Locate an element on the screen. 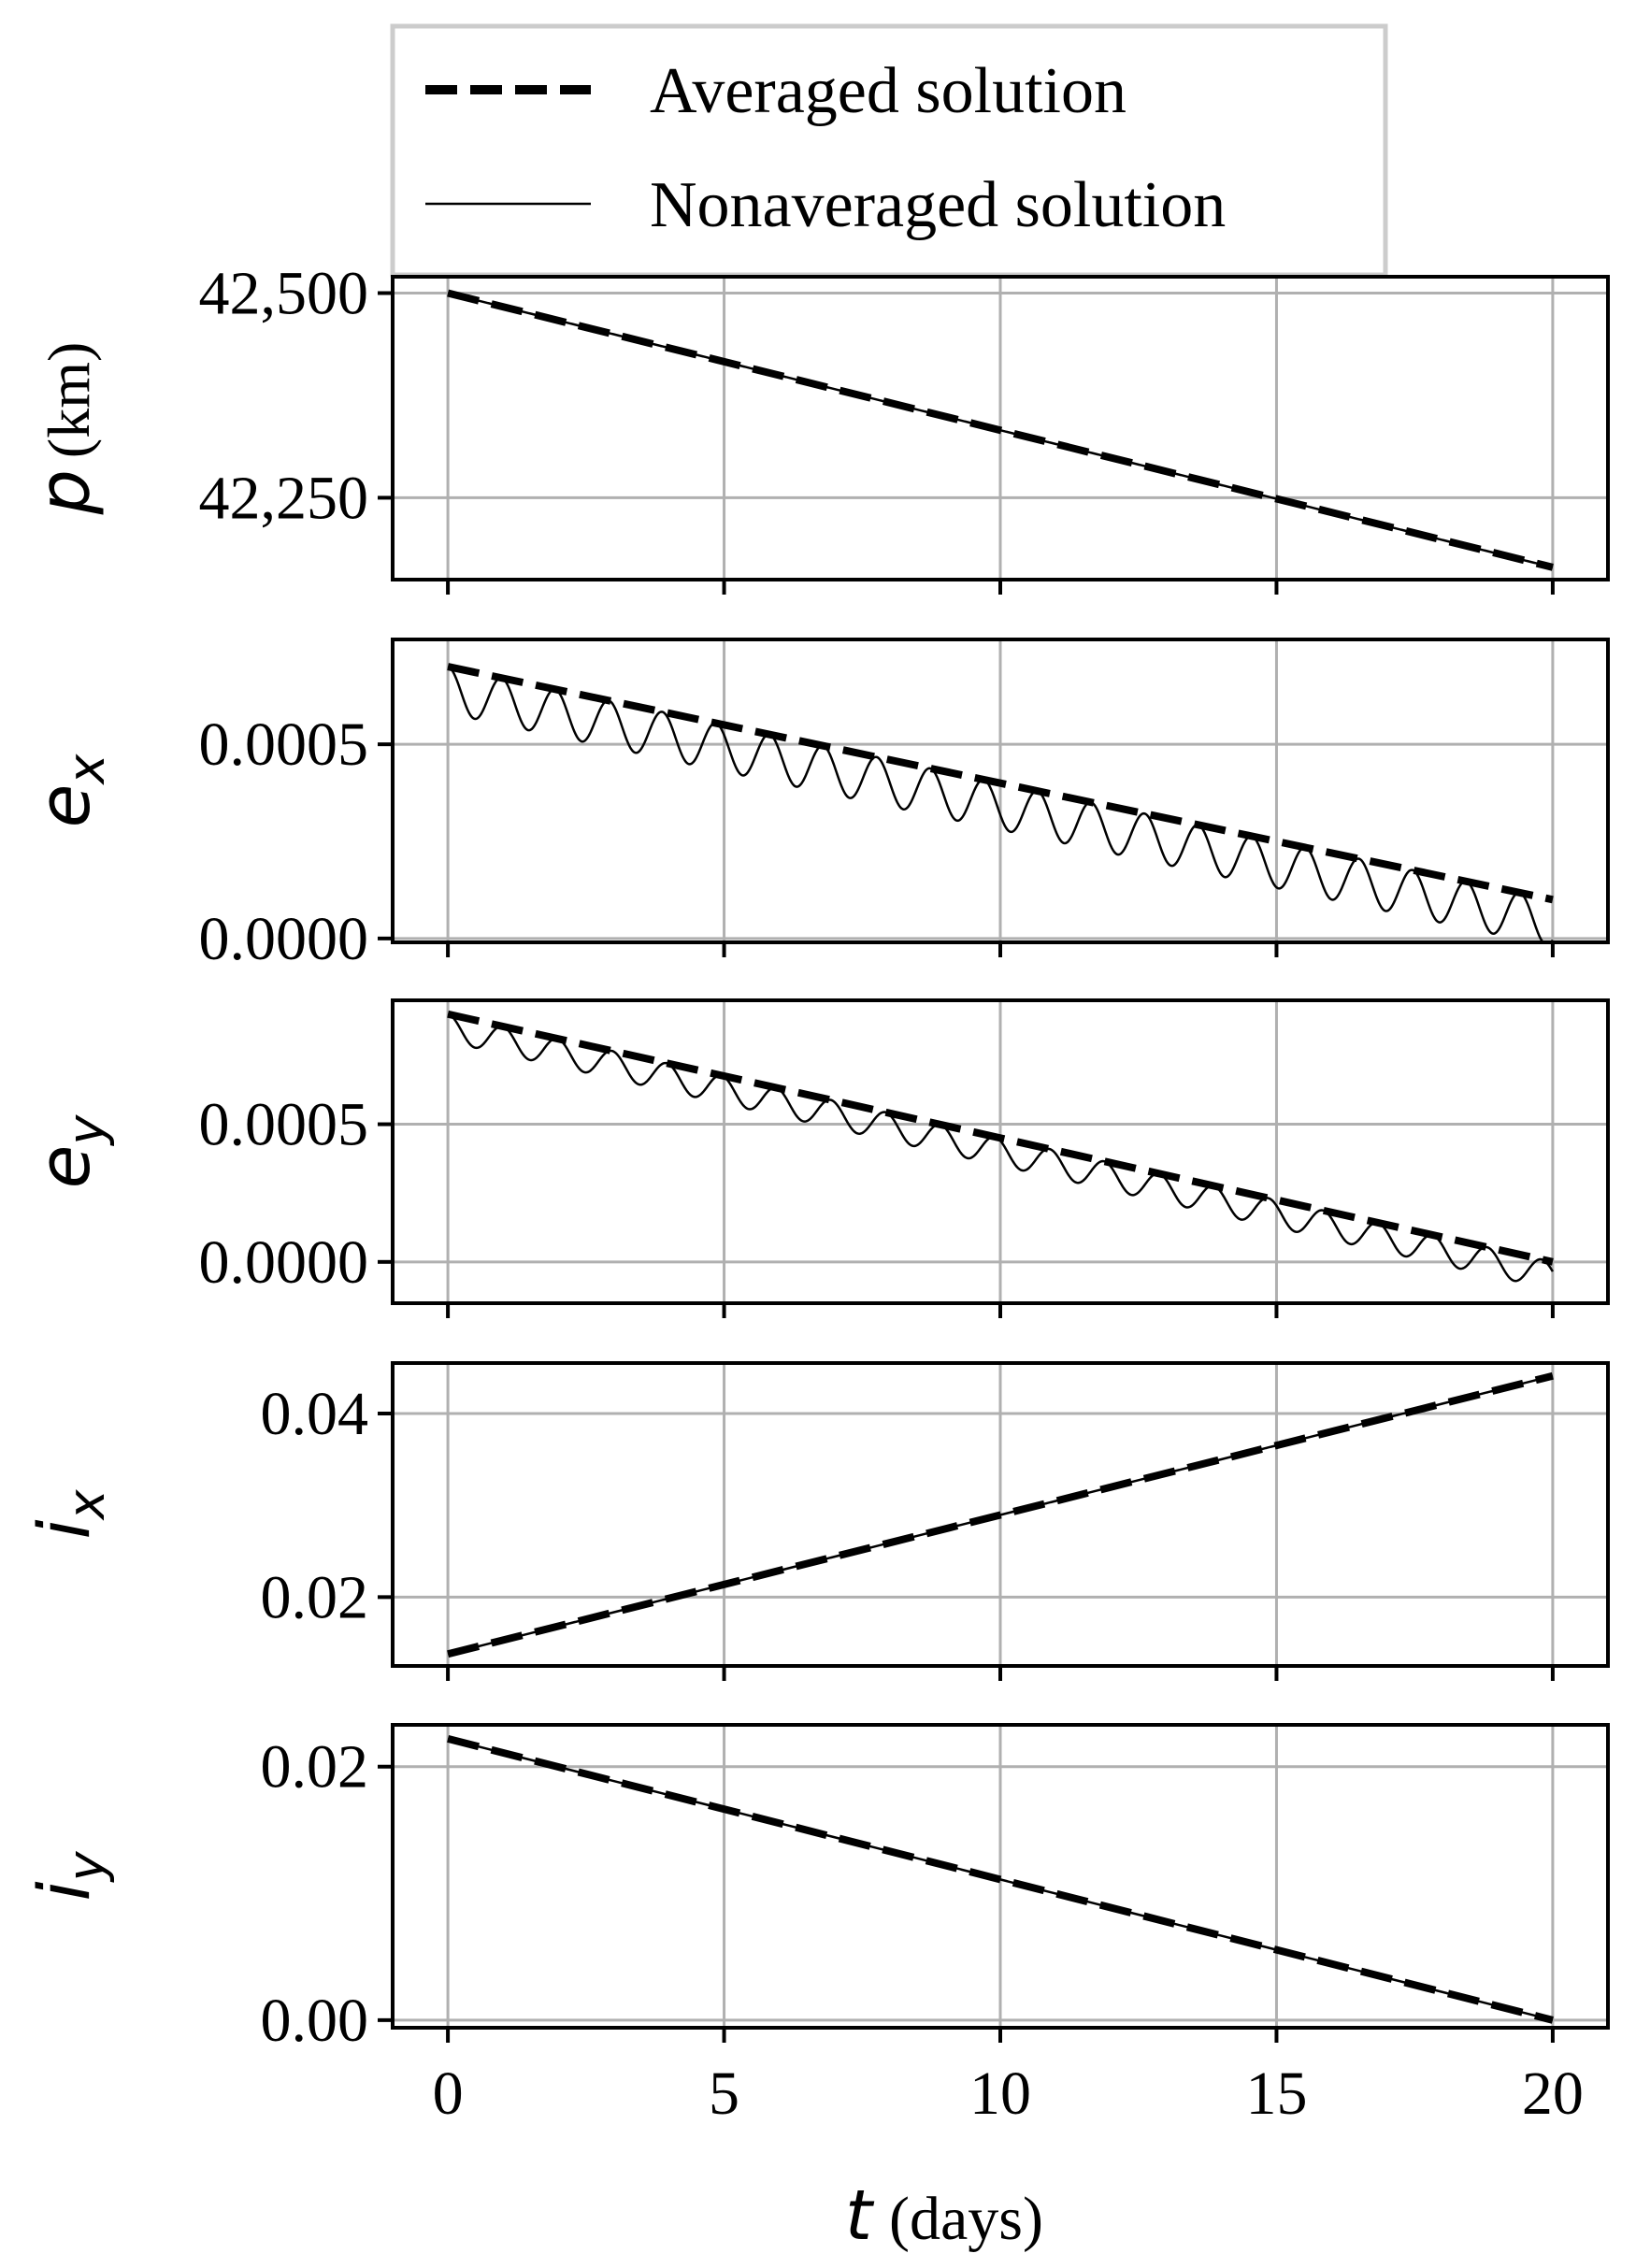  x-axis: 0 5 10 15 20 is located at coordinates (1008, 2094).